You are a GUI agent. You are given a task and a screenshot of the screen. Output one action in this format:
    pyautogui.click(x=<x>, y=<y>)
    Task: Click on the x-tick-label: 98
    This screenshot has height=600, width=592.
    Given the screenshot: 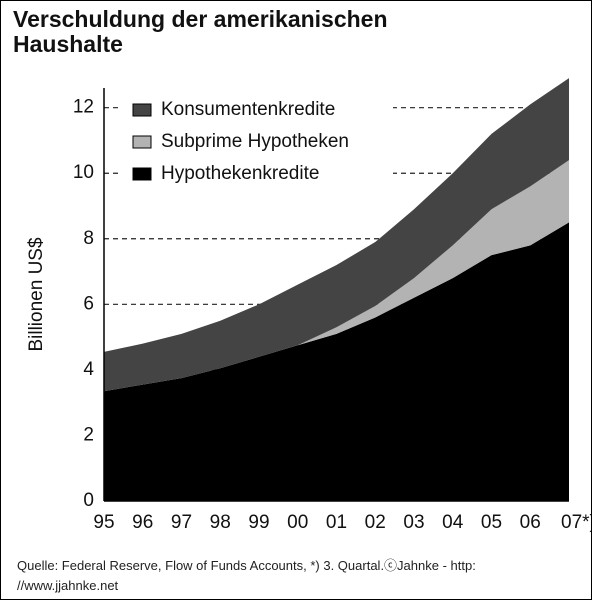 What is the action you would take?
    pyautogui.click(x=220, y=522)
    